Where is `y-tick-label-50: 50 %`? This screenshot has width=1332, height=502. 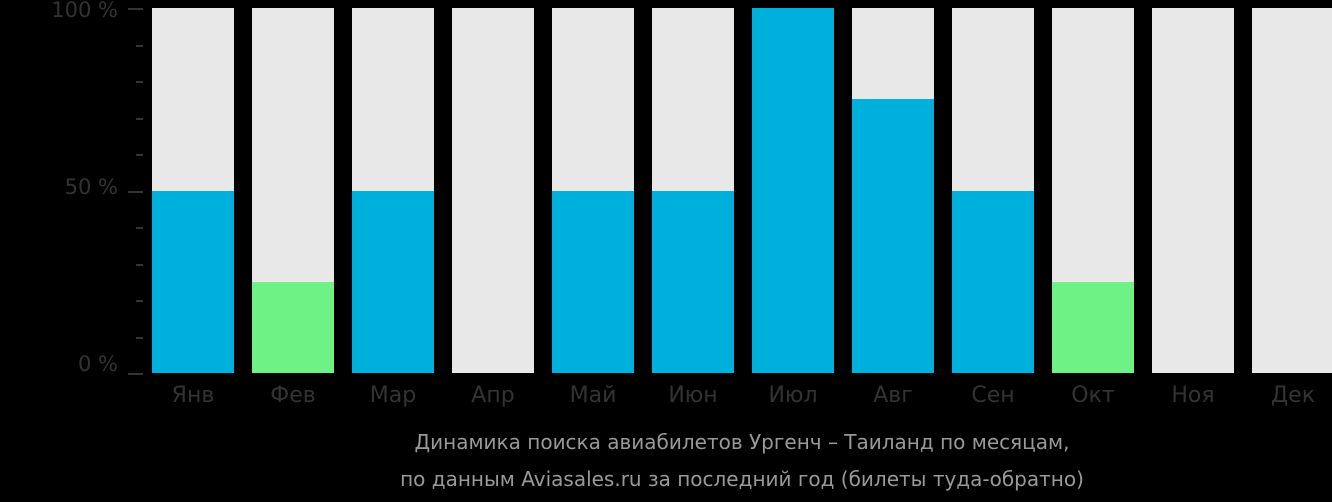 y-tick-label-50: 50 % is located at coordinates (91, 187).